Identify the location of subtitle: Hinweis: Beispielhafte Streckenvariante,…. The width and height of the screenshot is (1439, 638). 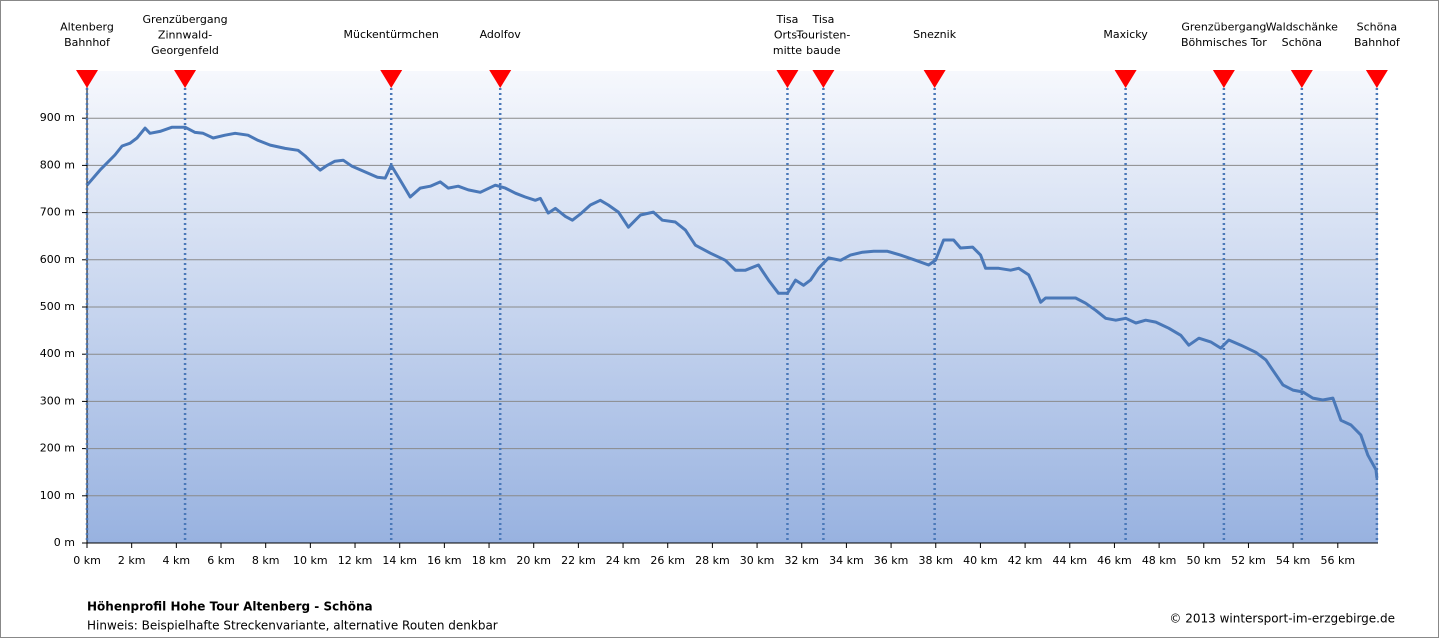
(292, 626).